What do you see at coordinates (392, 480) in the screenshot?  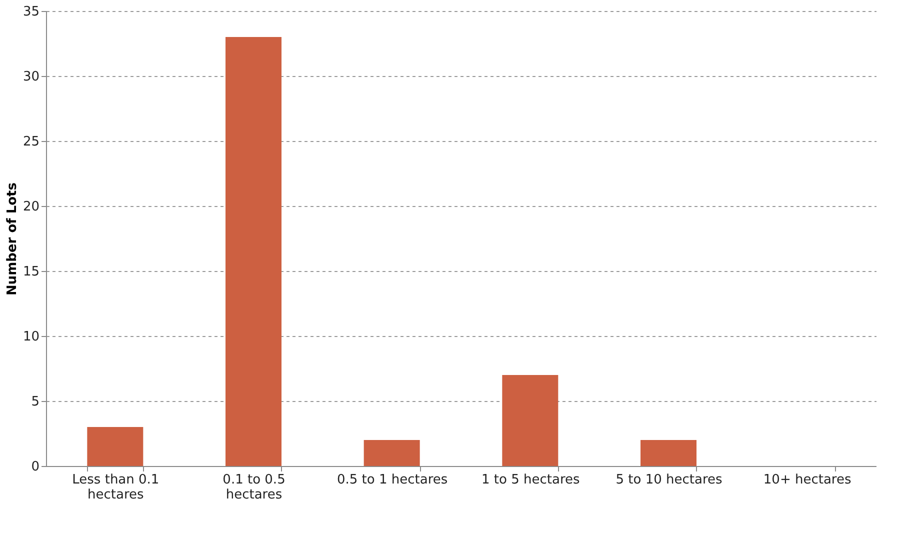 I see `x-tick-label: 0.5 to 1 hectares` at bounding box center [392, 480].